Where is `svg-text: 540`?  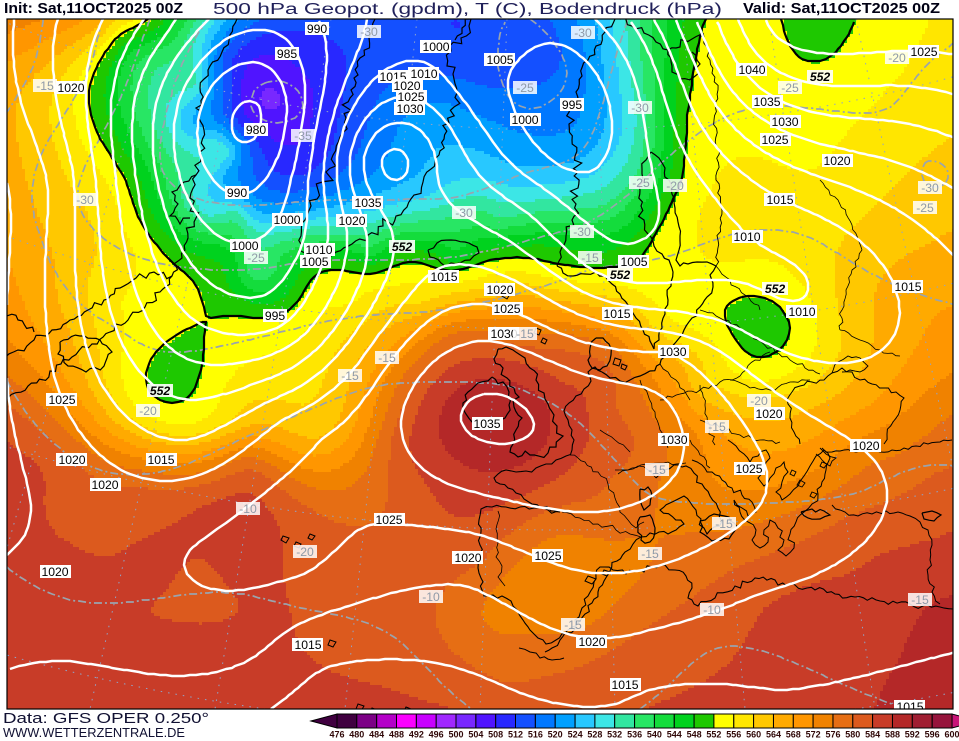
svg-text: 540 is located at coordinates (654, 735).